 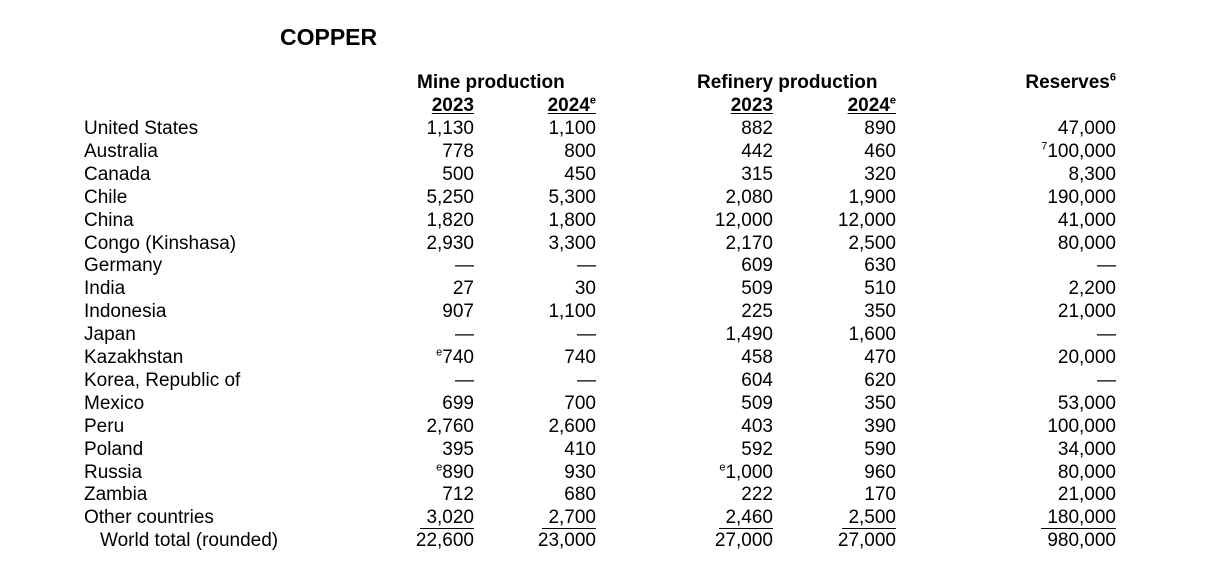 What do you see at coordinates (1087, 472) in the screenshot?
I see `reserves-cell-value: 80,000` at bounding box center [1087, 472].